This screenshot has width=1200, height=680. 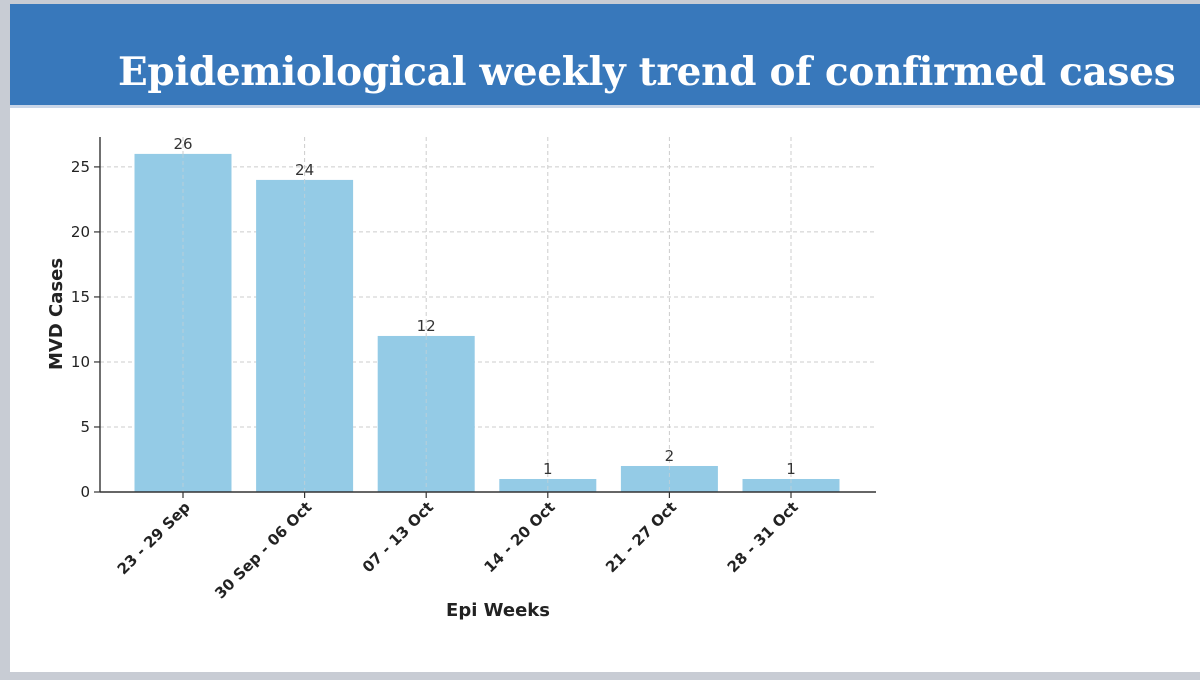 I want to click on x-tick-label: 14 - 20 Oct, so click(x=520, y=537).